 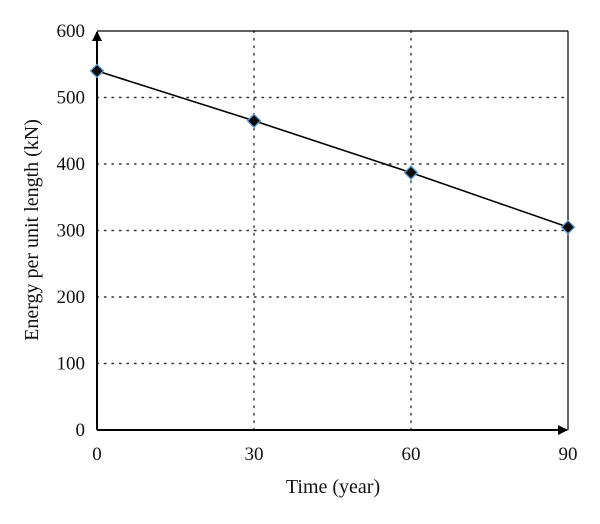 What do you see at coordinates (97, 454) in the screenshot?
I see `x-tick-label-0: 0` at bounding box center [97, 454].